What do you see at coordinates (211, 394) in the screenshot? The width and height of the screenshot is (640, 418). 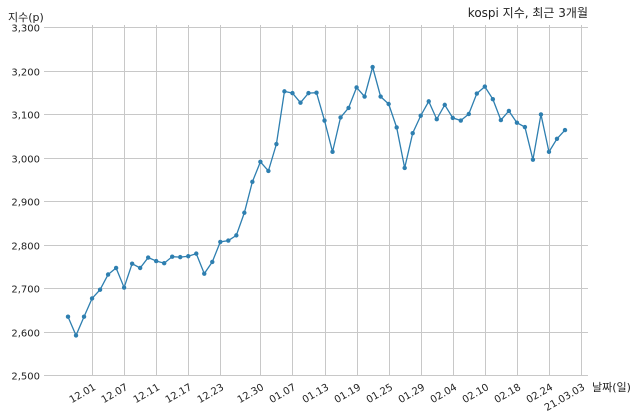 I see `x-tick-label: 12.23` at bounding box center [211, 394].